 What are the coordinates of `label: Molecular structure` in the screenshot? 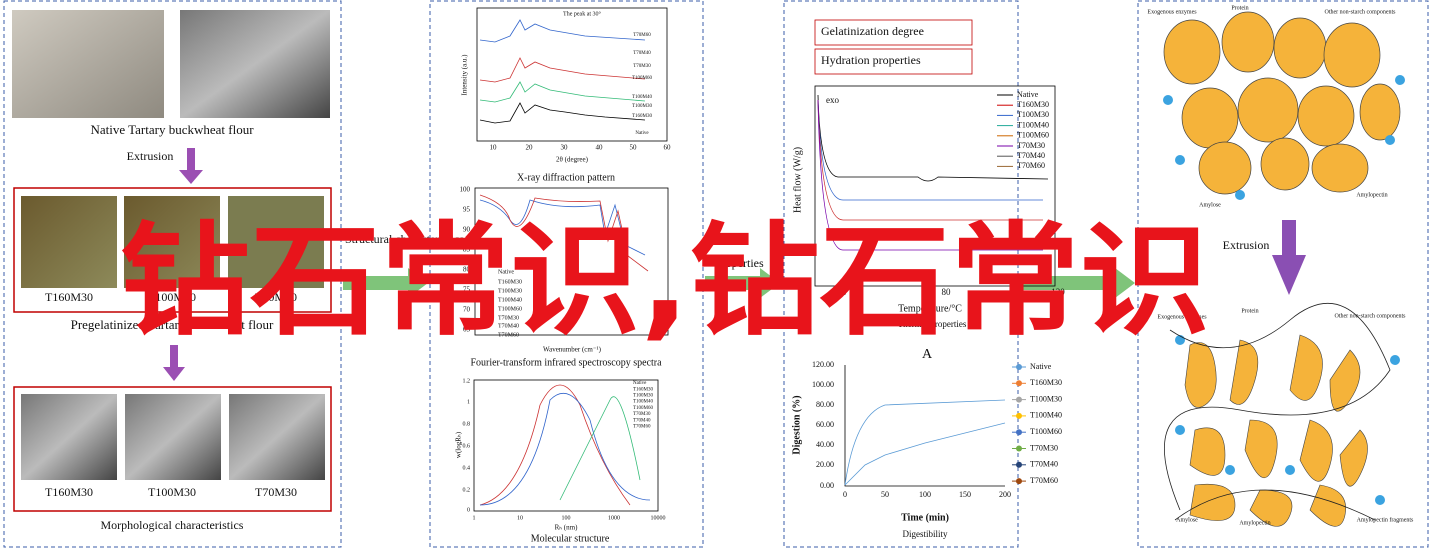 It's located at (570, 538).